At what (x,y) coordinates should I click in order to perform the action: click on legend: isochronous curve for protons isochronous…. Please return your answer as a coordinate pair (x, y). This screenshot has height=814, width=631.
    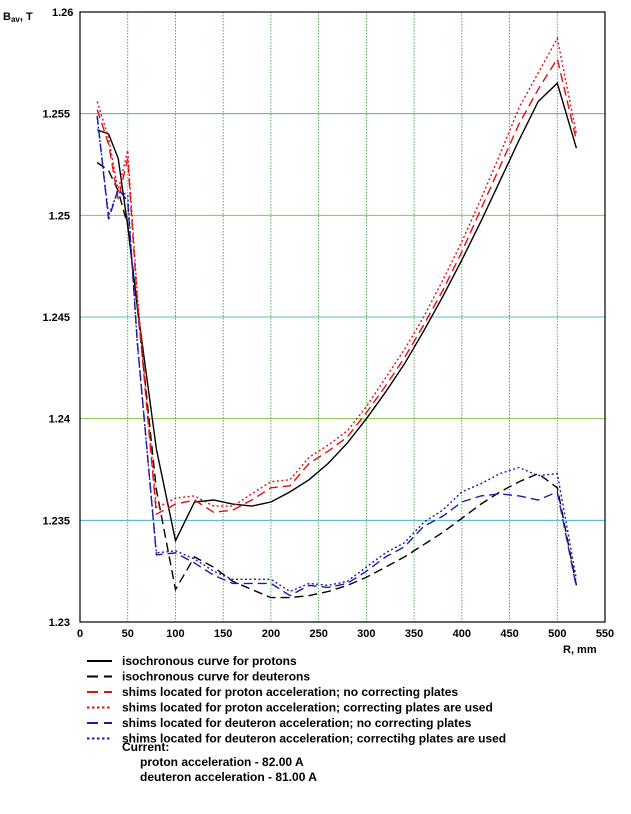
    Looking at the image, I should click on (296, 700).